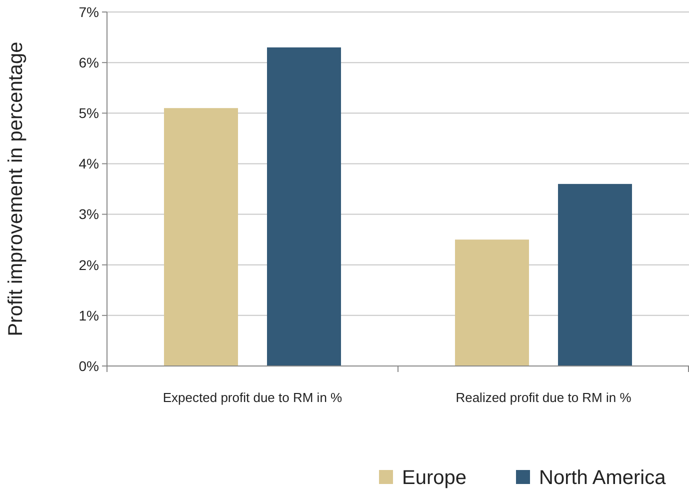 The width and height of the screenshot is (689, 494). What do you see at coordinates (544, 397) in the screenshot?
I see `x-tick-label: Realized profit due to RM in %` at bounding box center [544, 397].